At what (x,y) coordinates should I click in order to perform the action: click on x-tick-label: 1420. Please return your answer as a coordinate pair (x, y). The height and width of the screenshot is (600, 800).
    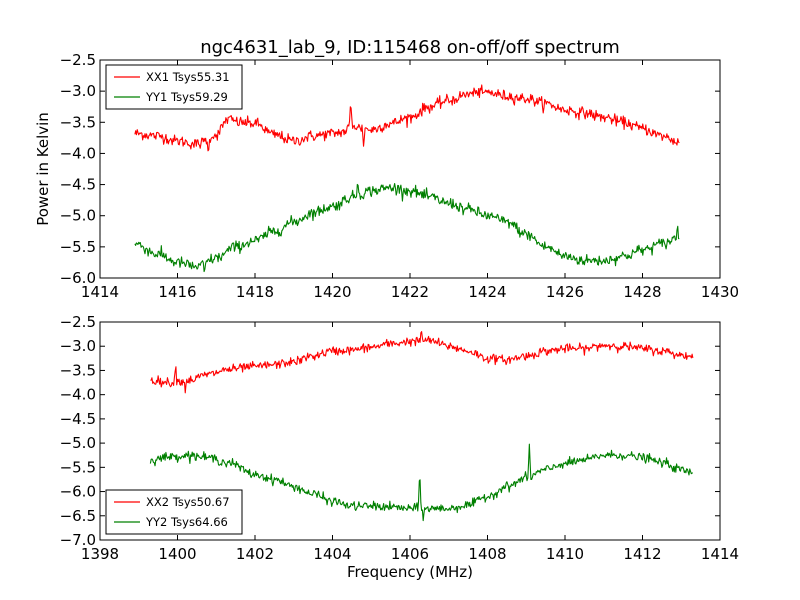
    Looking at the image, I should click on (332, 292).